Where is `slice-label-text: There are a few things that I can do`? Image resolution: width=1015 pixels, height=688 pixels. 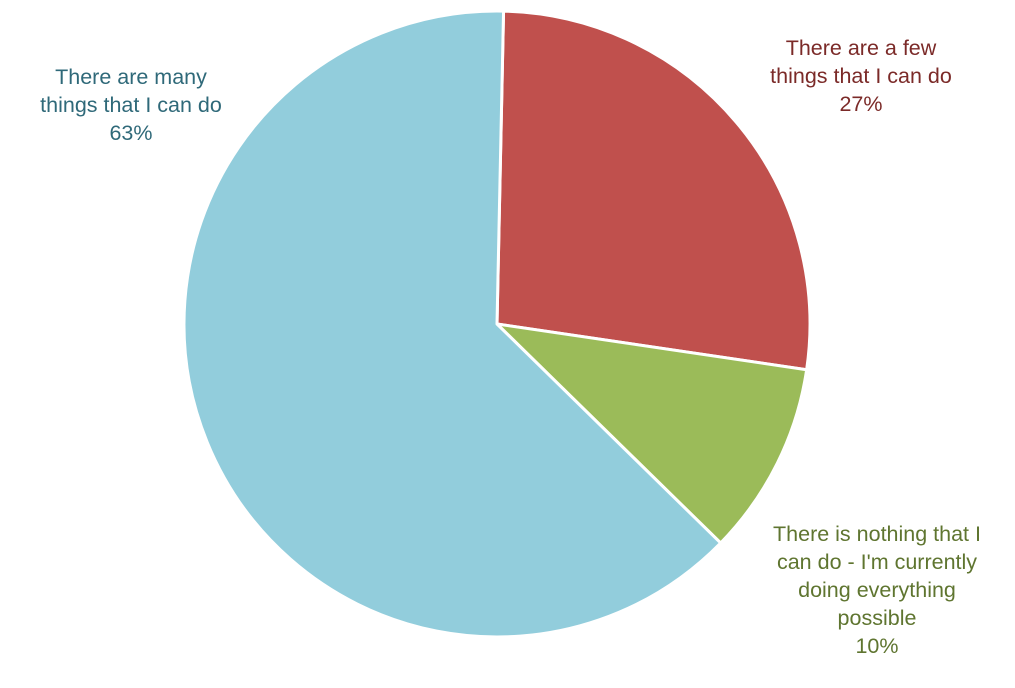
slice-label-text: There are a few things that I can do is located at coordinates (861, 62).